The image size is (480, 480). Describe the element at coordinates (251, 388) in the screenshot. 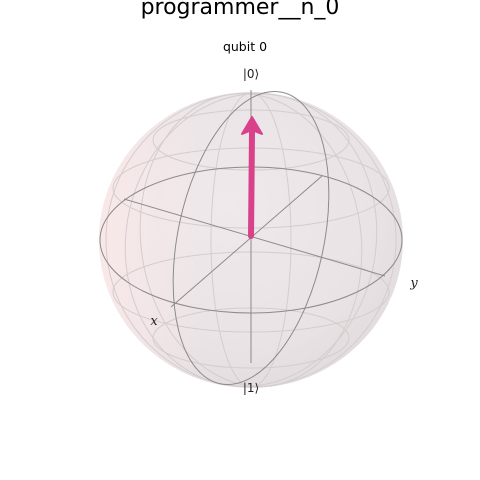

I see `south-pole-label: |1⟩` at that location.